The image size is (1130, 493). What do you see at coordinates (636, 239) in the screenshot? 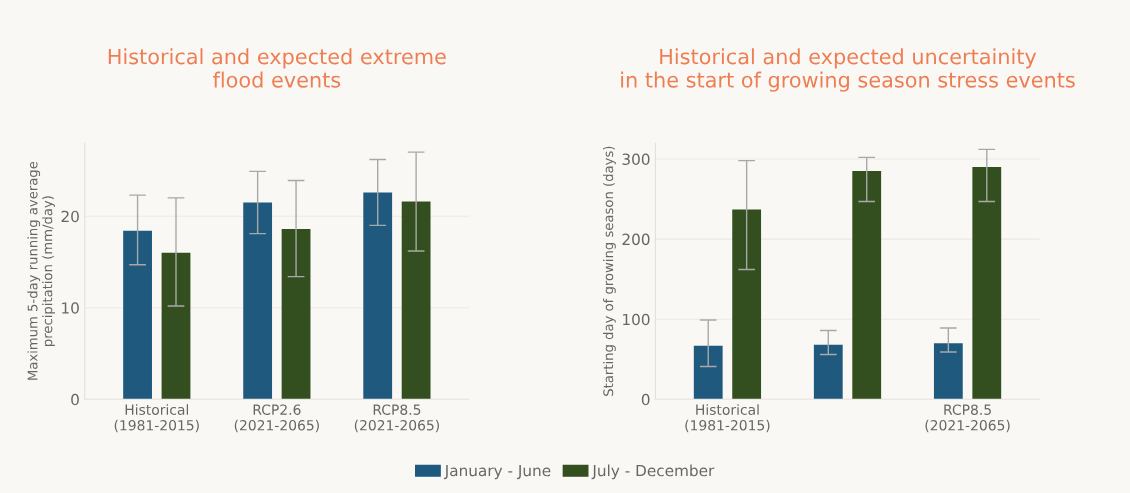
I see `y-tick-label: 200` at bounding box center [636, 239].